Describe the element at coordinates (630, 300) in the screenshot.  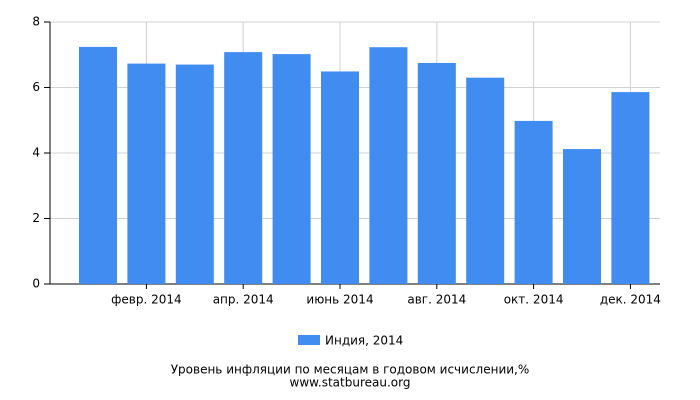
I see `x-tick-label: дек. 2014` at that location.